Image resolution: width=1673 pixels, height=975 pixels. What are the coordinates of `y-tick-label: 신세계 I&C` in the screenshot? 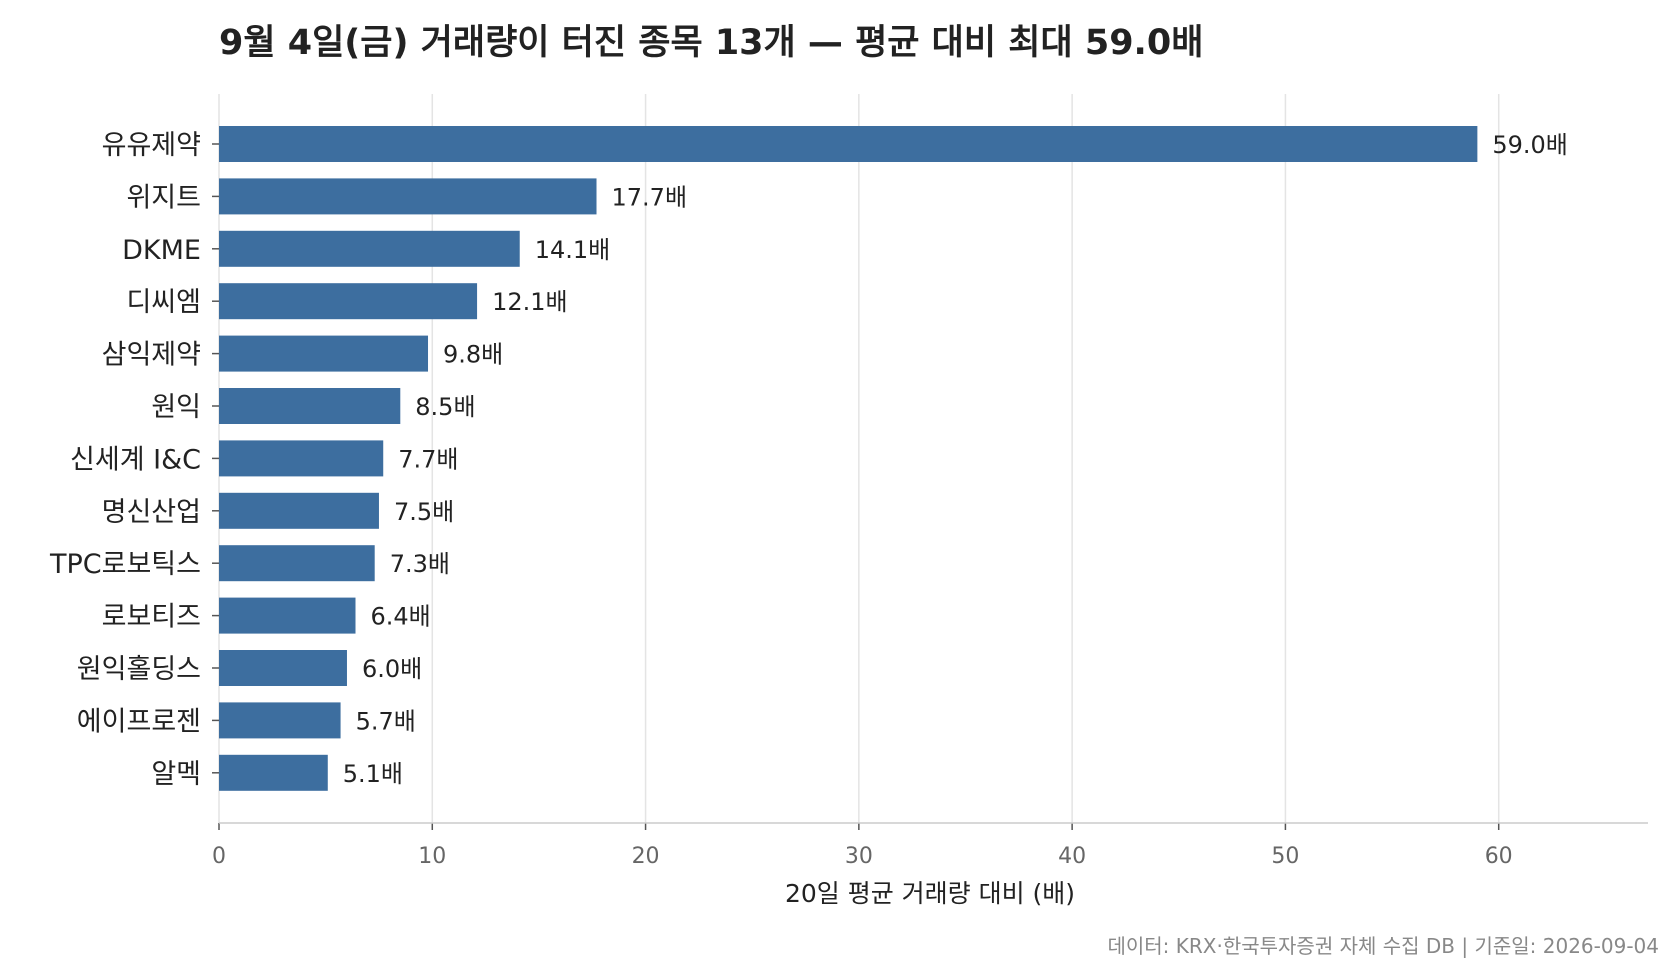 It's located at (135, 459).